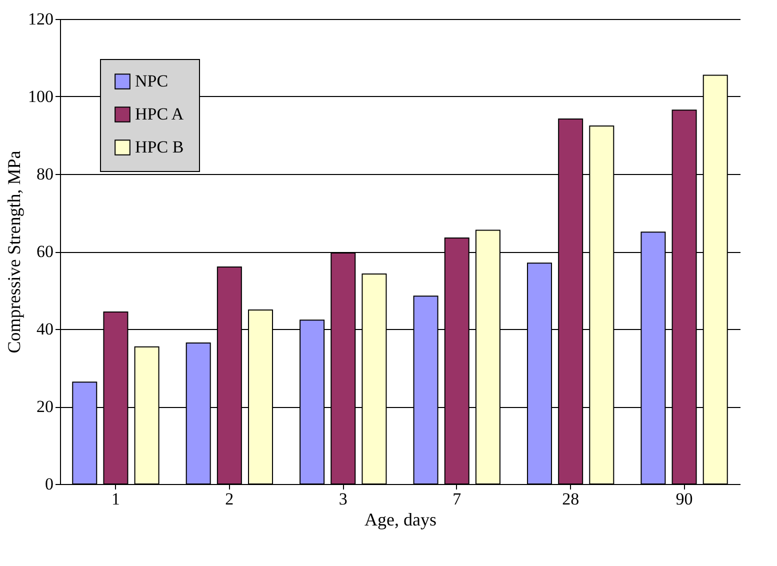 This screenshot has width=777, height=566. I want to click on y-tick-label: 20, so click(45, 406).